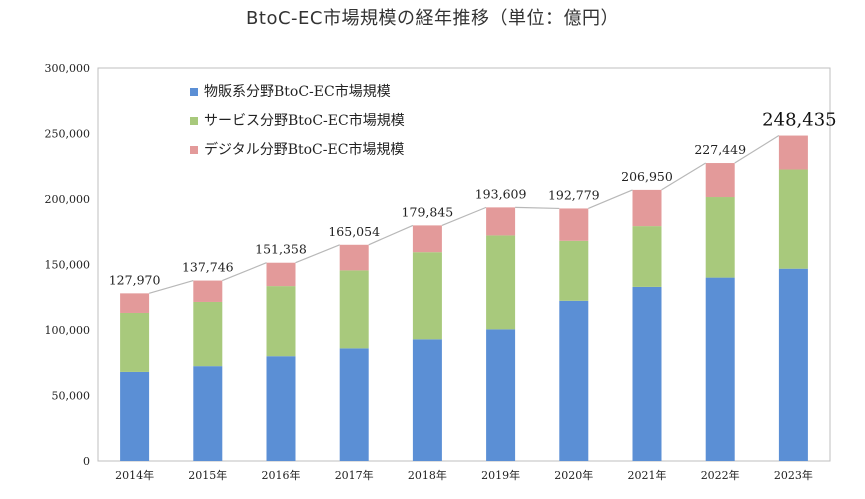 This screenshot has width=865, height=499. I want to click on x-tick-label: 2019年, so click(500, 475).